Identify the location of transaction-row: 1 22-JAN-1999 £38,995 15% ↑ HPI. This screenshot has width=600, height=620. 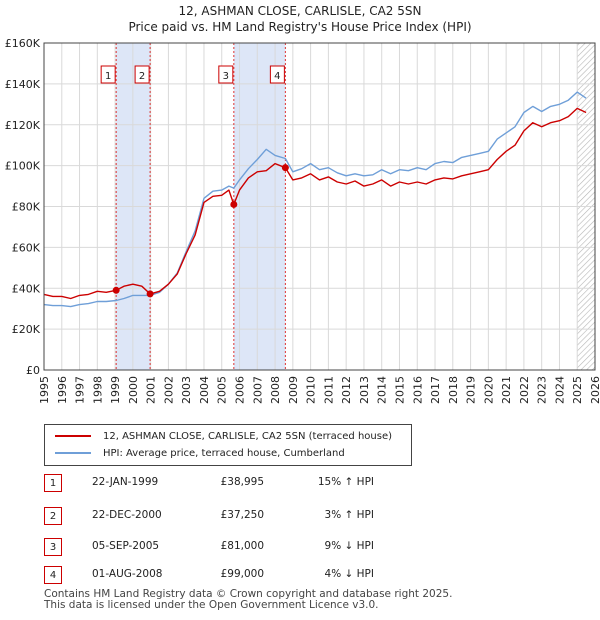
(234, 484).